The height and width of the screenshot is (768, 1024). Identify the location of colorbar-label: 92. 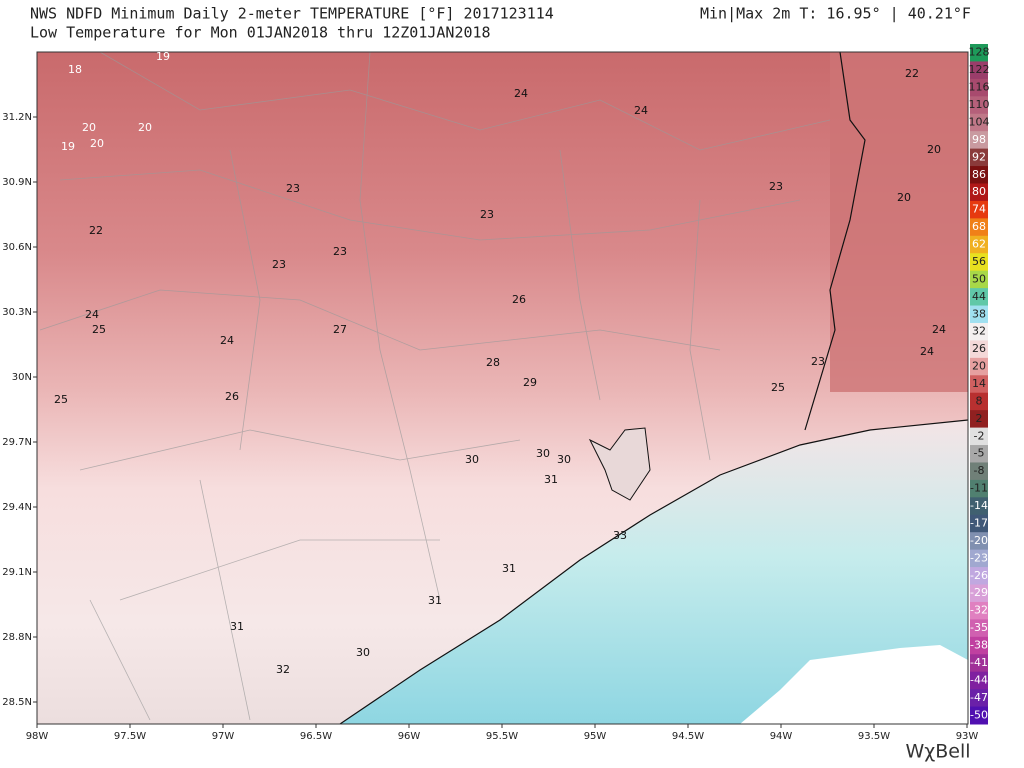
(979, 156).